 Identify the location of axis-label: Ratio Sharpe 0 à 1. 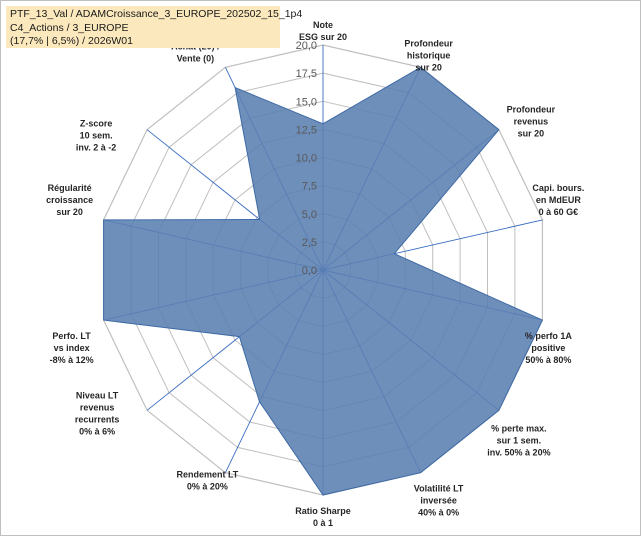
(323, 517).